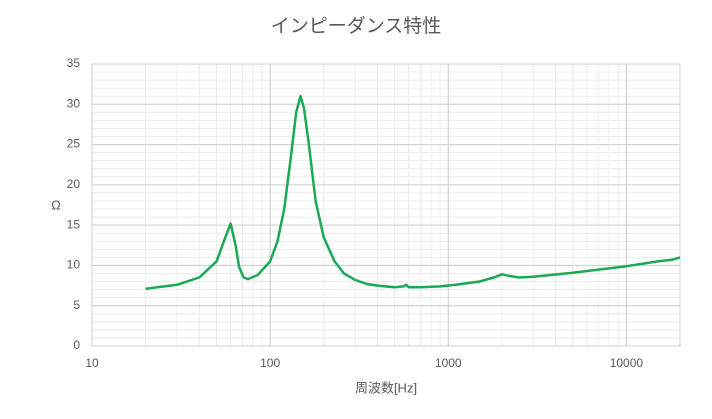  Describe the element at coordinates (76, 345) in the screenshot. I see `y-tick-label: 0` at that location.